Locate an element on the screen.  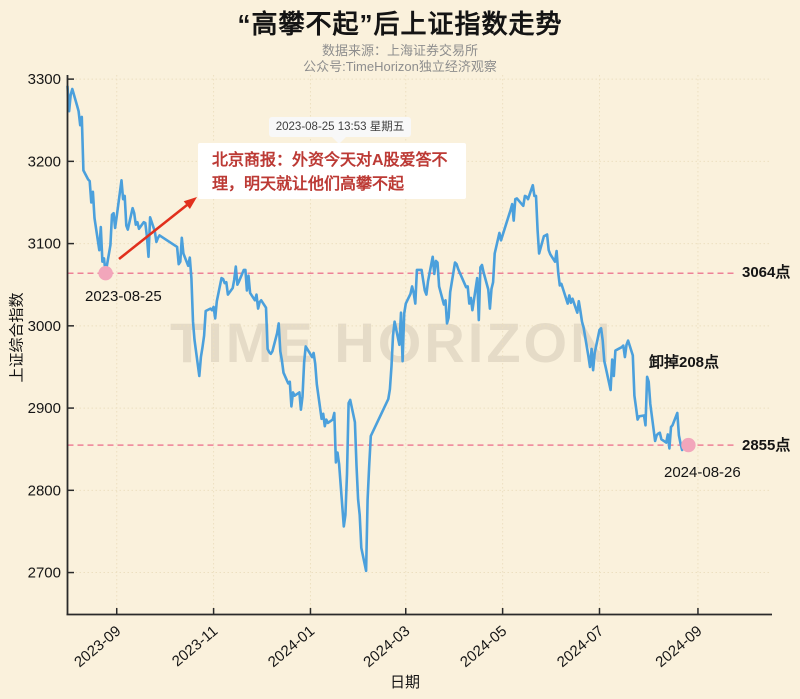
chart-subtitle: 数据来源：上海证券交易所 公众号:TimeHorizon独立经济观察 is located at coordinates (400, 59).